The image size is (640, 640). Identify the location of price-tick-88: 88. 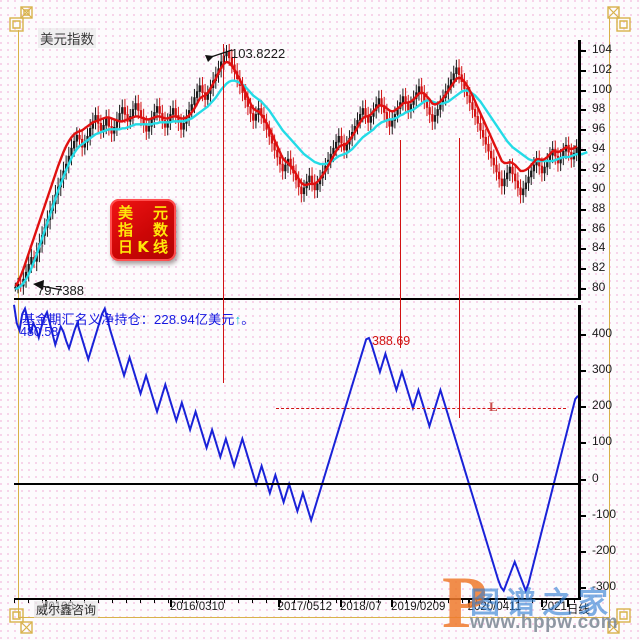
(599, 207).